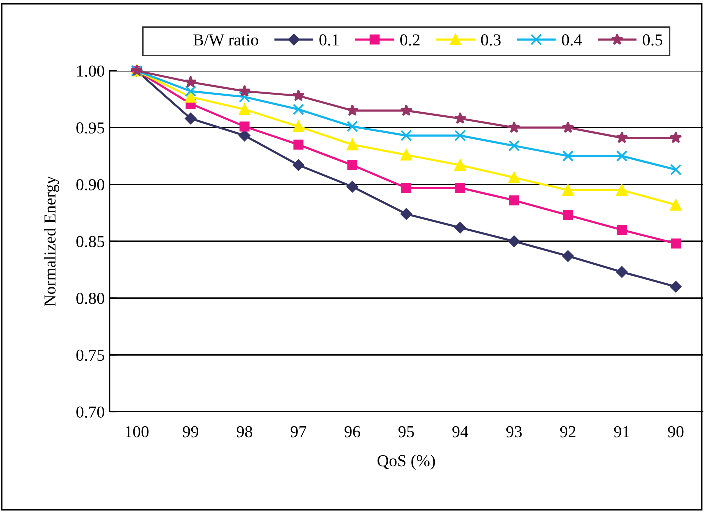 The image size is (706, 512). I want to click on y-tick-label: 0.75, so click(90, 356).